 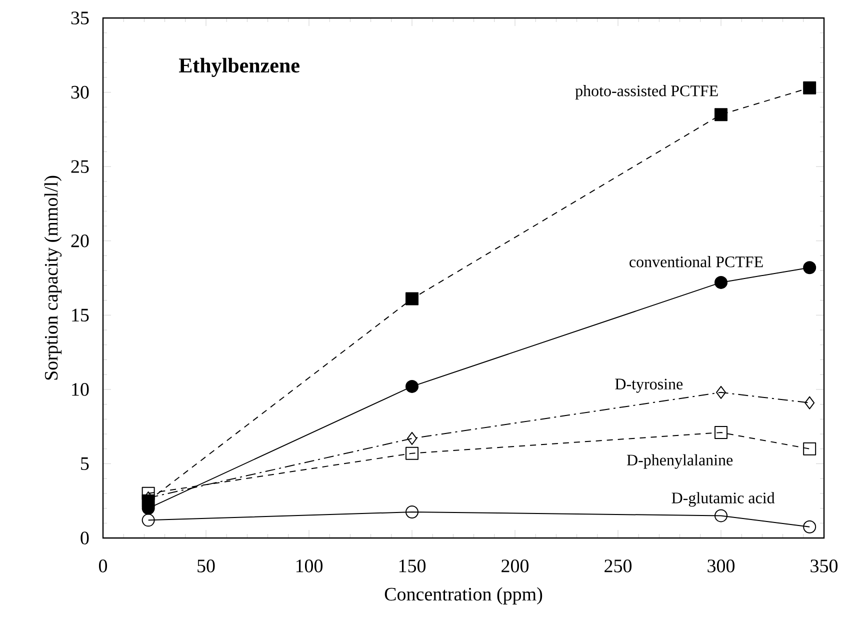 I want to click on y-tick-label: 10, so click(x=80, y=389).